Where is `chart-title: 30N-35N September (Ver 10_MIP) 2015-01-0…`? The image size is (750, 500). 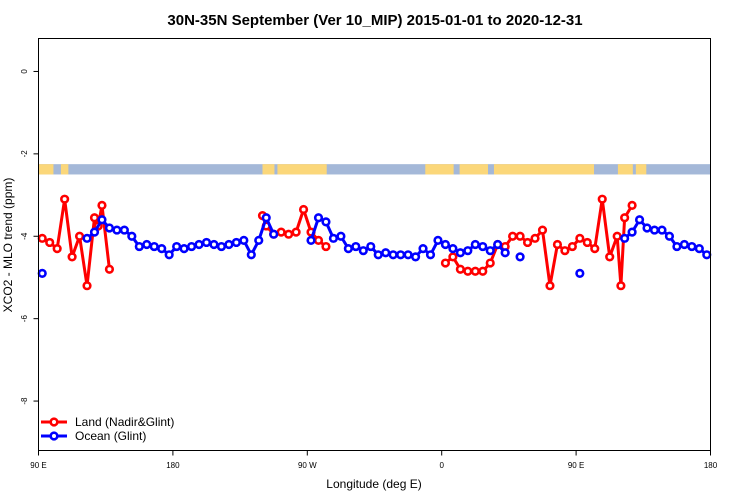 chart-title: 30N-35N September (Ver 10_MIP) 2015-01-0… is located at coordinates (374, 20).